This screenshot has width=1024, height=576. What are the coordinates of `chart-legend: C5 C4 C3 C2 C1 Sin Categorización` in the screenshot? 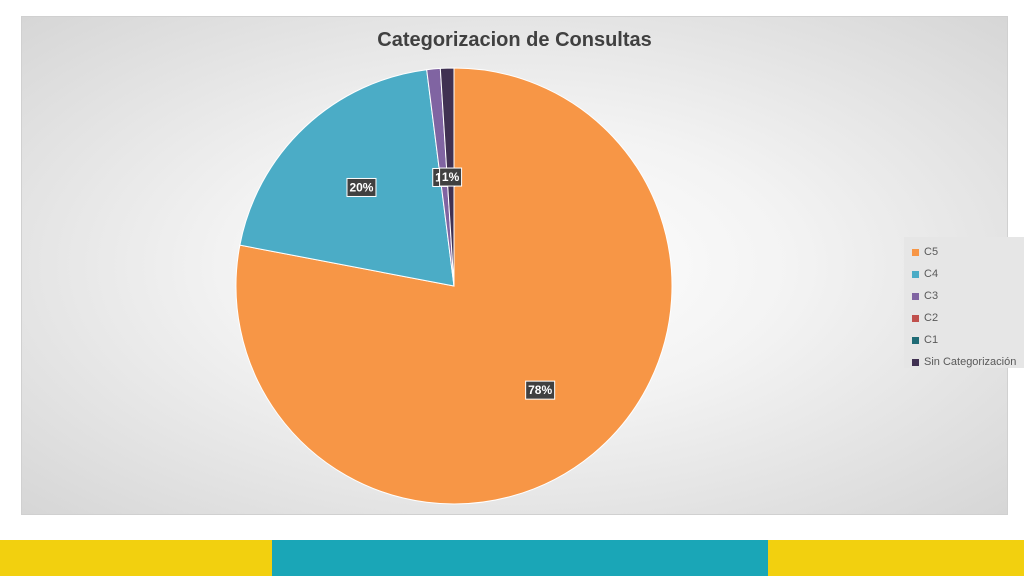 It's located at (964, 302).